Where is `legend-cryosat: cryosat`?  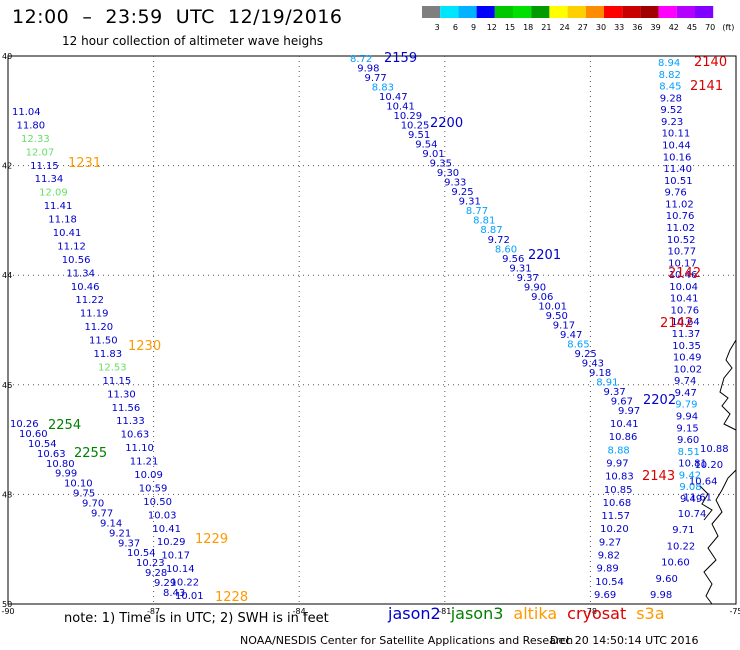 legend-cryosat: cryosat is located at coordinates (597, 613).